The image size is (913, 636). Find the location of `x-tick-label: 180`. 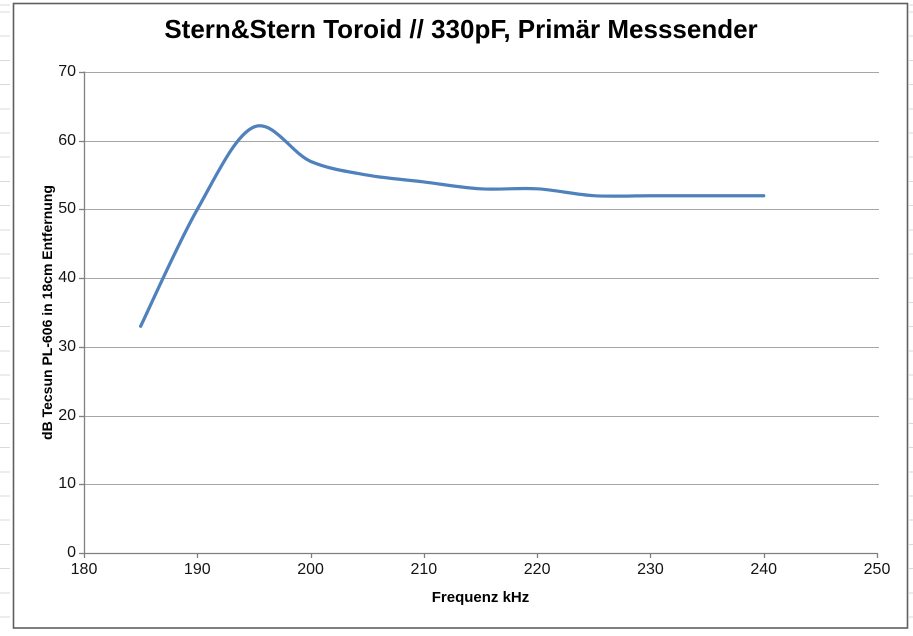

x-tick-label: 180 is located at coordinates (84, 569).